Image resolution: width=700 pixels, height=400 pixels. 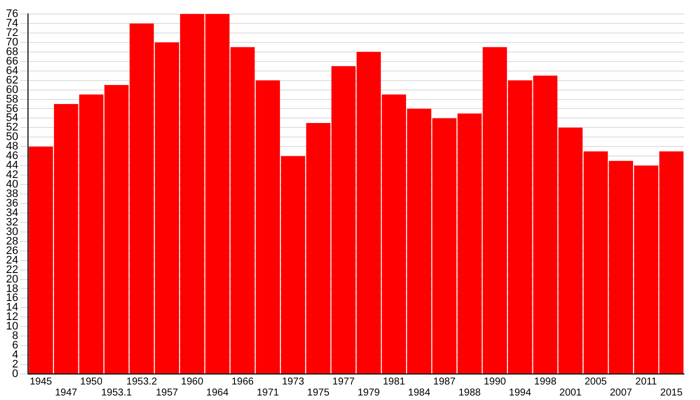 What do you see at coordinates (12, 222) in the screenshot?
I see `y-tick-label: 32` at bounding box center [12, 222].